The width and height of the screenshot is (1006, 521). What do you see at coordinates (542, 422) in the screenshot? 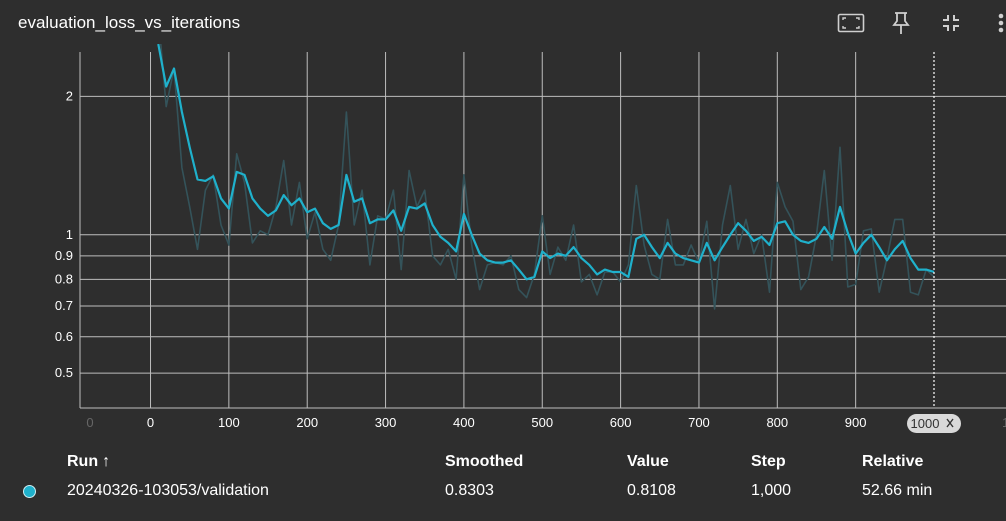
I see `x-tick-label: 500` at bounding box center [542, 422].